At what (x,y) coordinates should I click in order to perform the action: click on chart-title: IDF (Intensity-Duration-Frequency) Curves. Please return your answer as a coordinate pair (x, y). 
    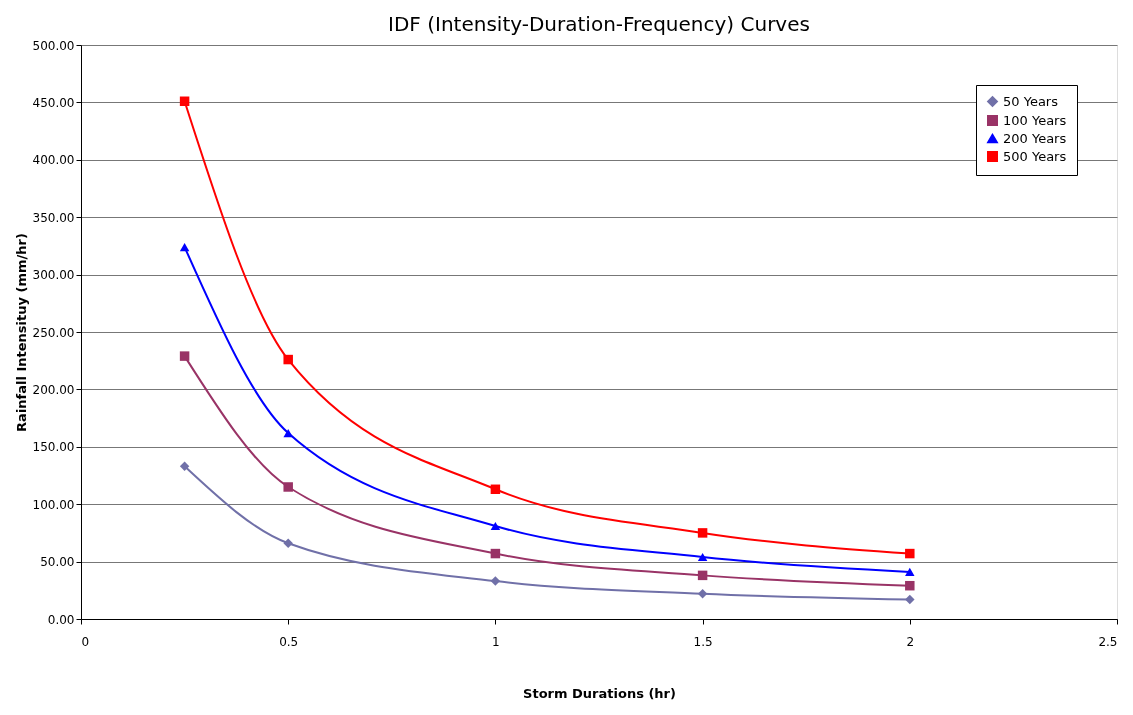
    Looking at the image, I should click on (599, 24).